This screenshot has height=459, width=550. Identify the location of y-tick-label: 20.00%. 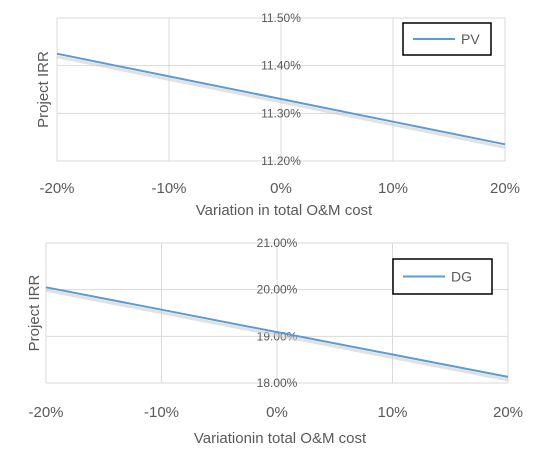
(277, 290).